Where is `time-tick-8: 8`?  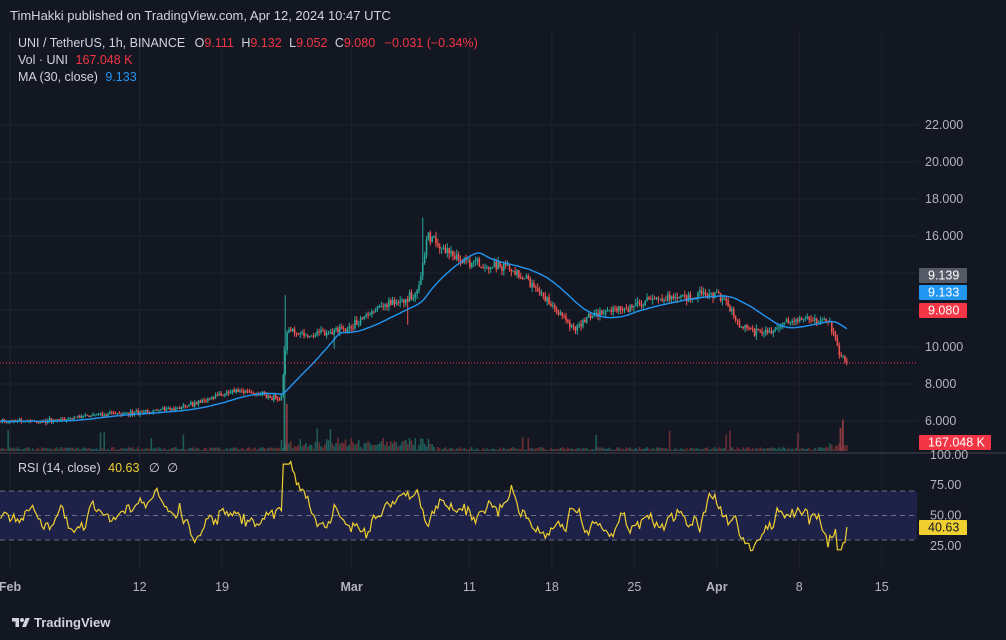
time-tick-8: 8 is located at coordinates (799, 587).